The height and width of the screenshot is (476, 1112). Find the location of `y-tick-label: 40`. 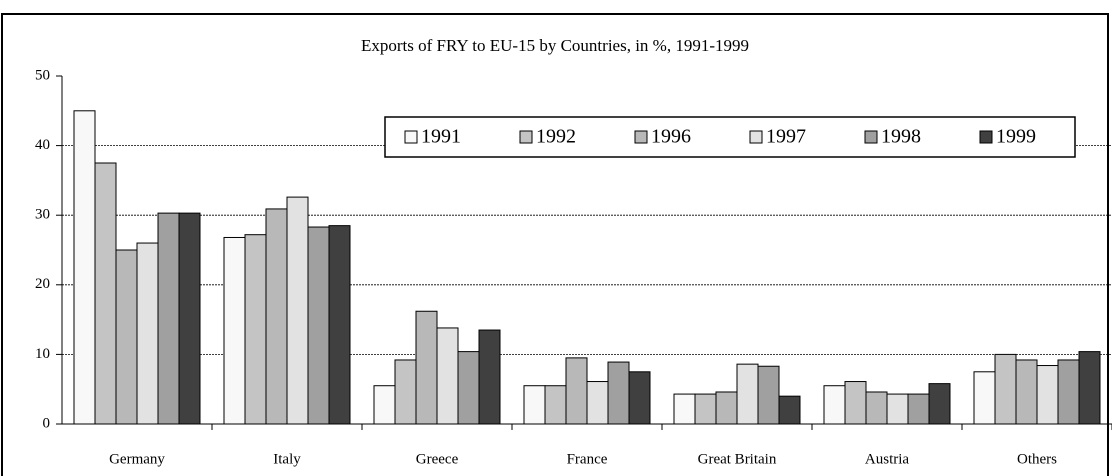

y-tick-label: 40 is located at coordinates (42, 145).